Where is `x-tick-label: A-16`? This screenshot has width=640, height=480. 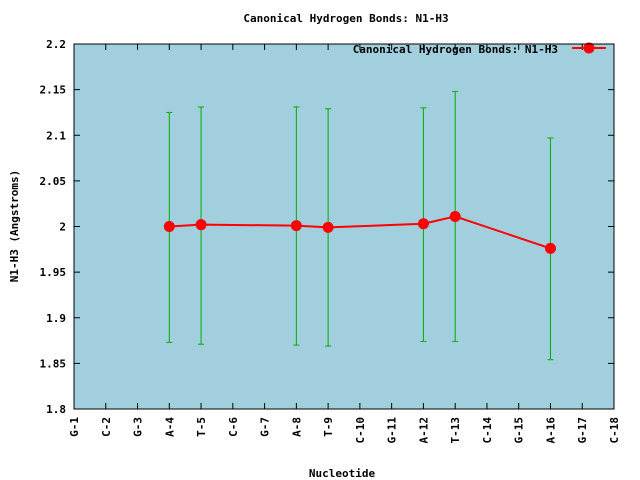
x-tick-label: A-16 is located at coordinates (550, 430).